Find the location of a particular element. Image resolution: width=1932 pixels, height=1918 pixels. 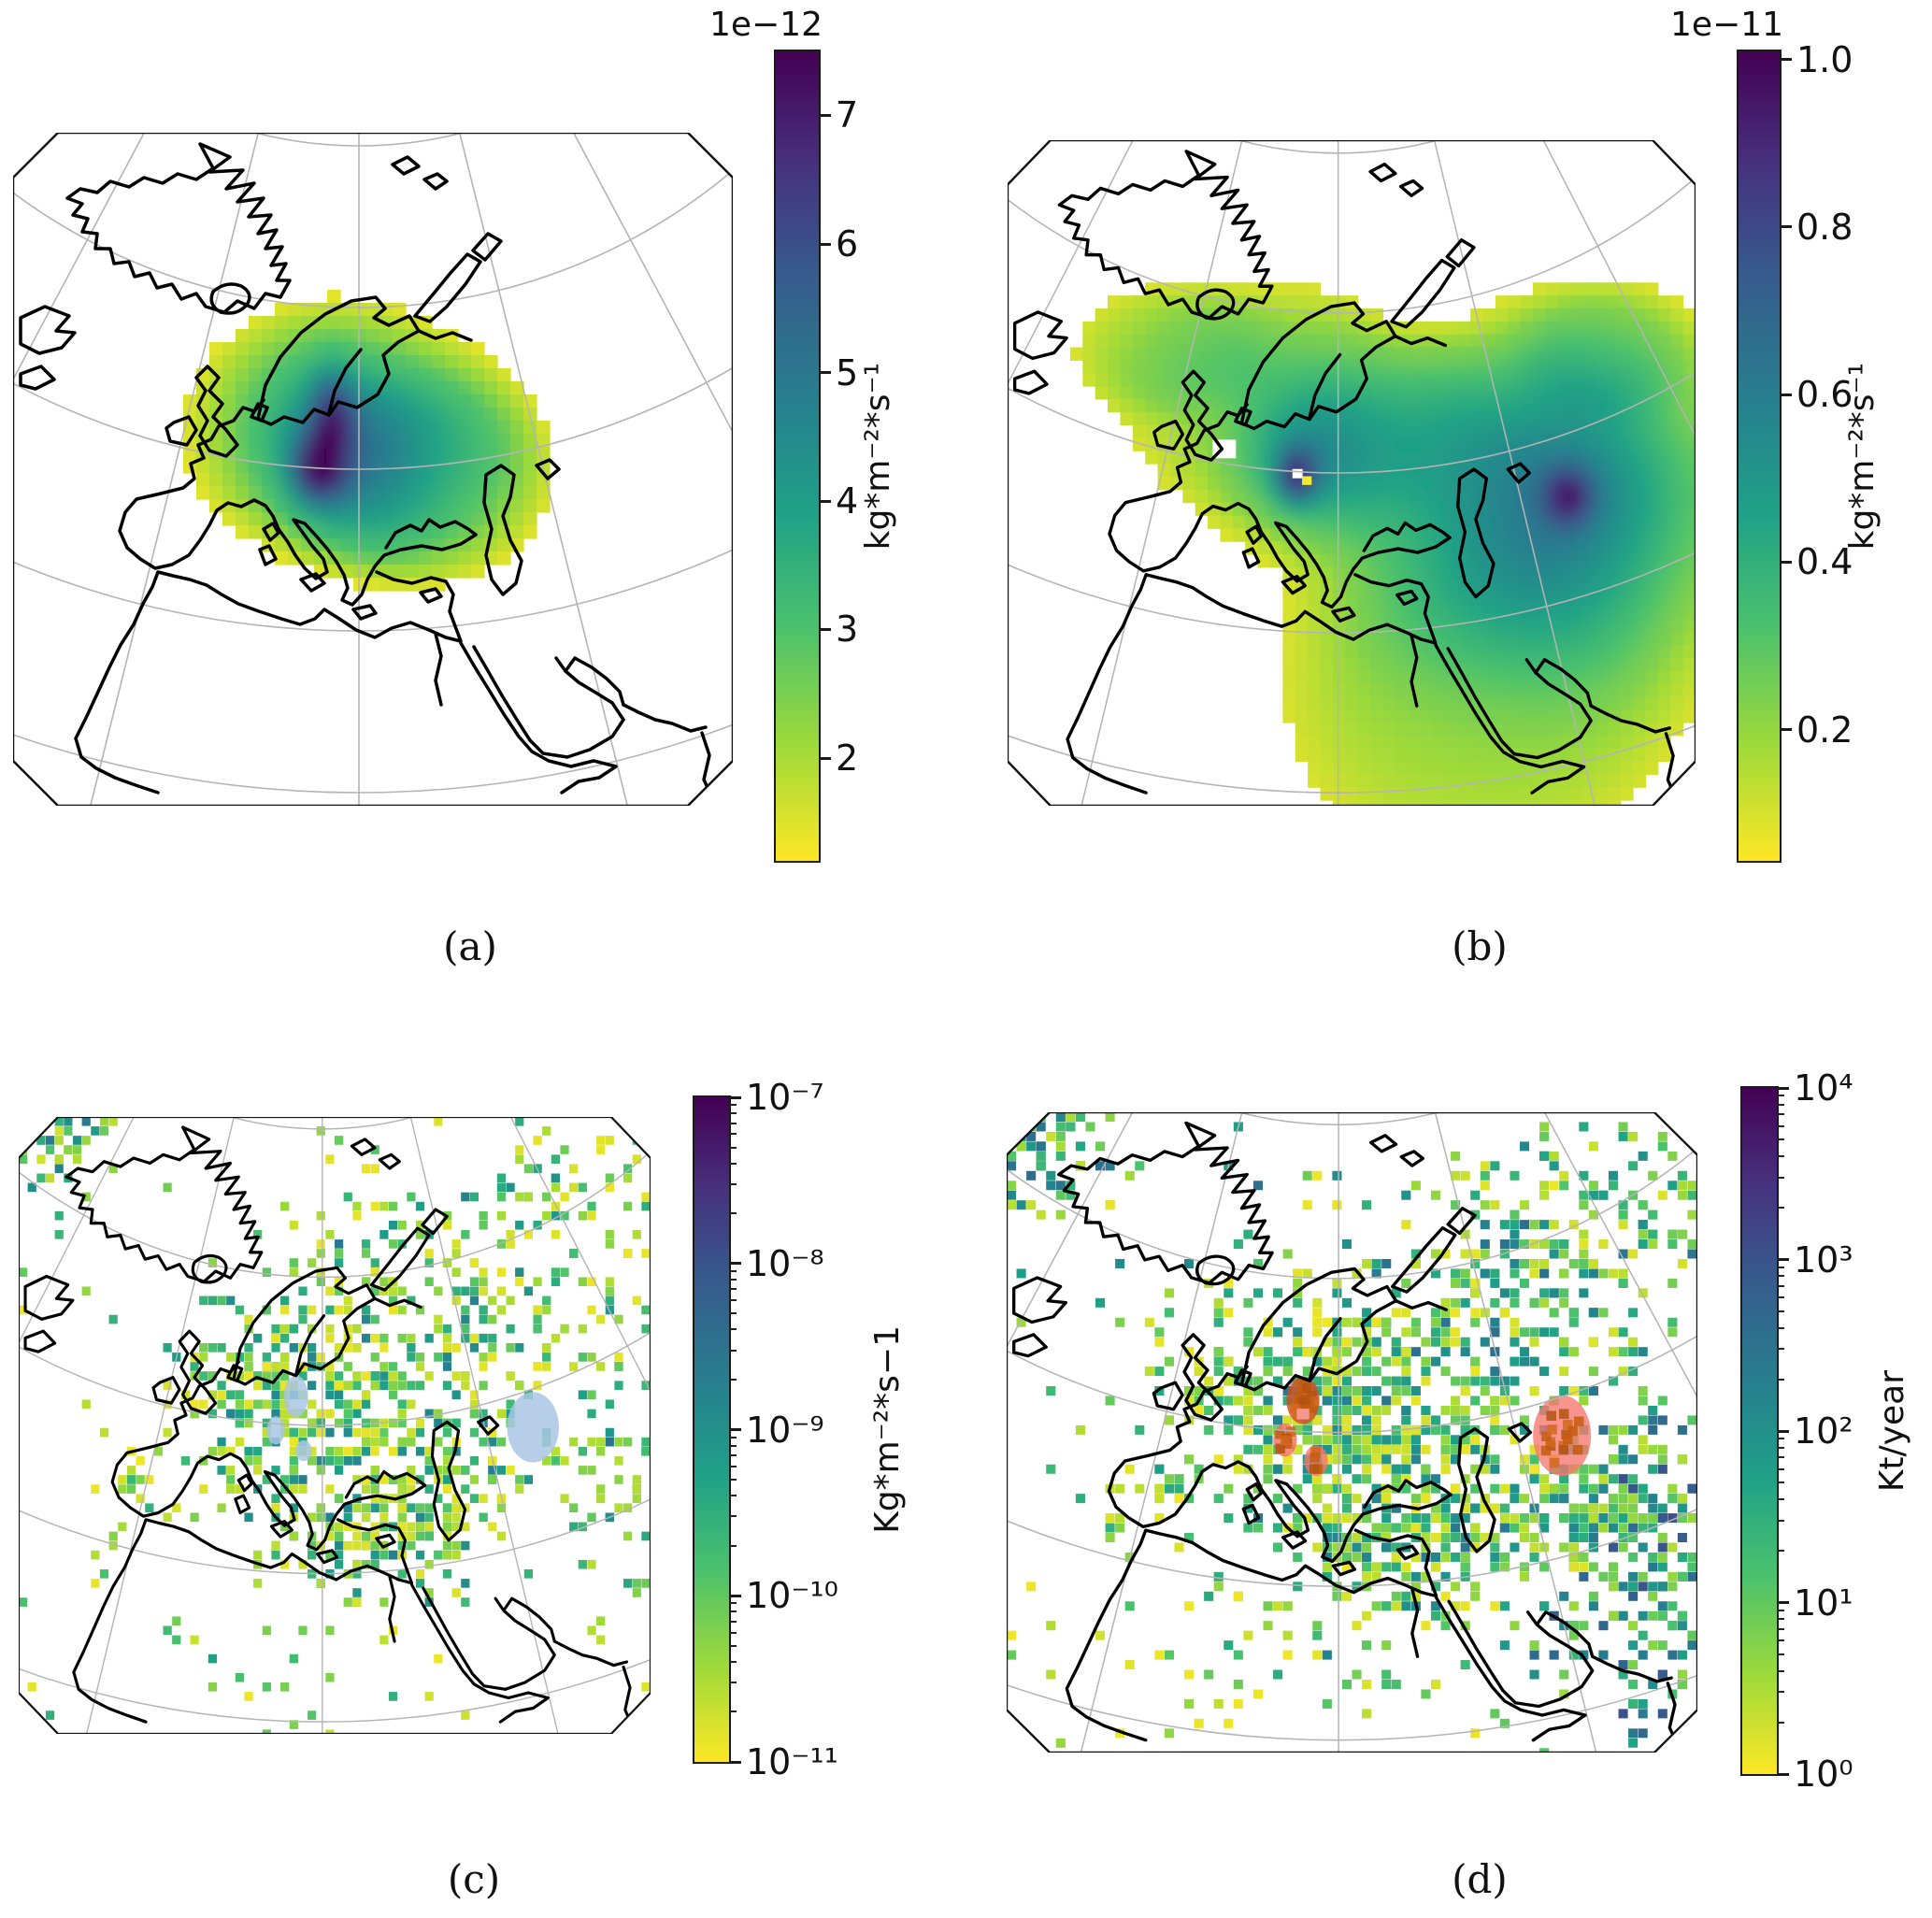

colorbar-c-gradient is located at coordinates (711, 1430).